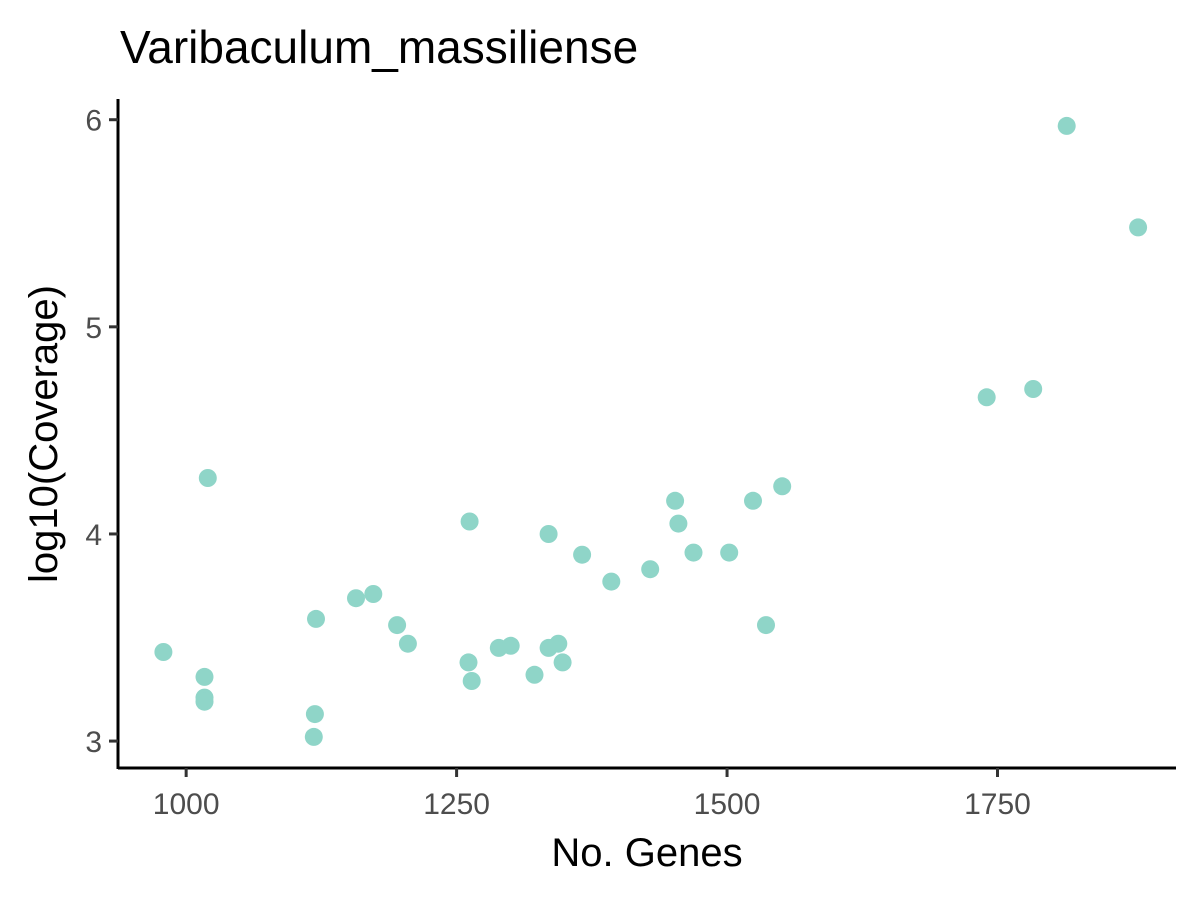  What do you see at coordinates (101, 432) in the screenshot?
I see `y-axis-ticks: 3 4 5 6` at bounding box center [101, 432].